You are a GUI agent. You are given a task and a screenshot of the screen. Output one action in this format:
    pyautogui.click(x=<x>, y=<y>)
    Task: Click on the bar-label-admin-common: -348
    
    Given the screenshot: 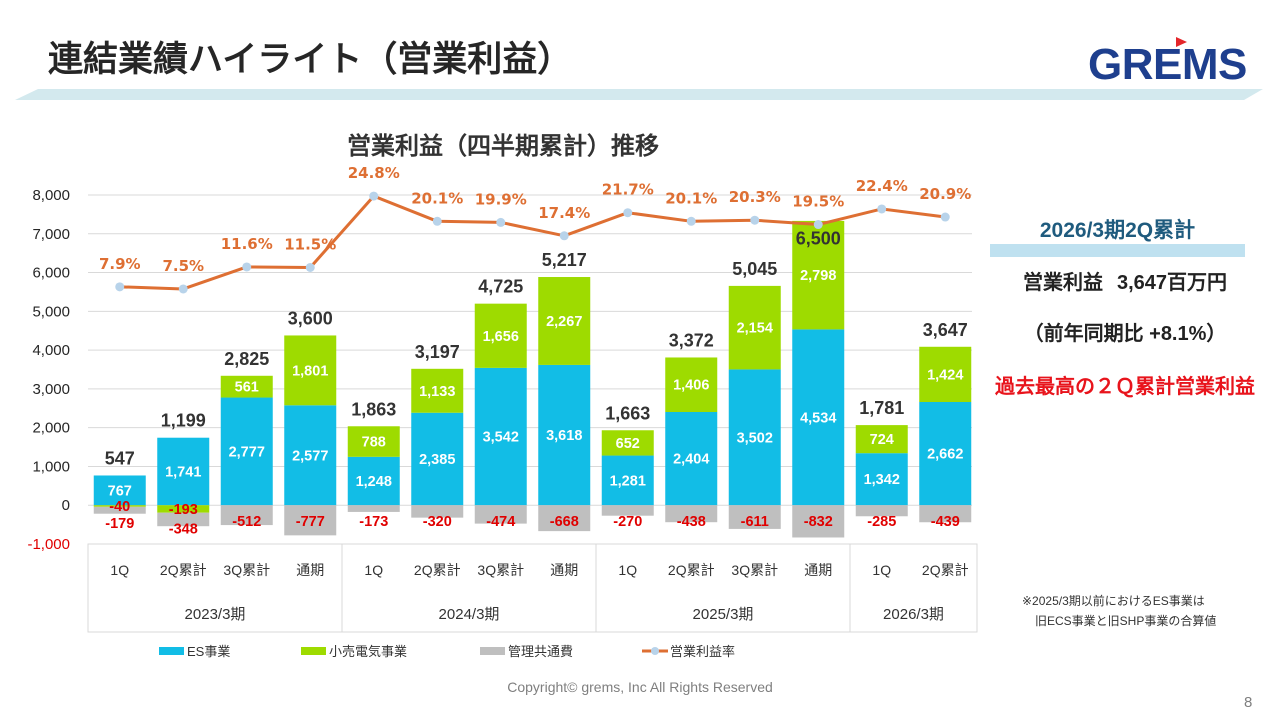 What is the action you would take?
    pyautogui.click(x=183, y=530)
    